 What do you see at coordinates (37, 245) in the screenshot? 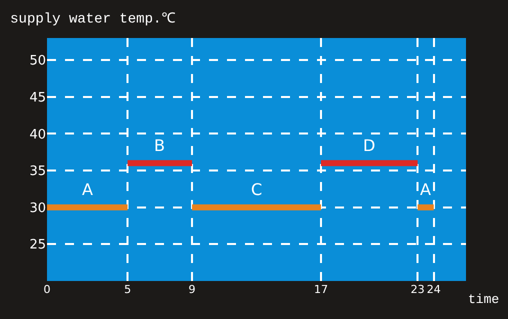
I see `y-tick-label: 25` at bounding box center [37, 245].